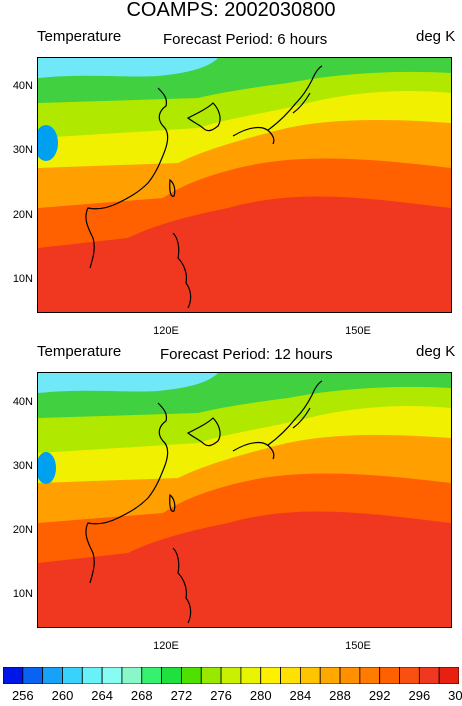 This screenshot has height=706, width=462. I want to click on panel-1-xtick: 120E, so click(166, 331).